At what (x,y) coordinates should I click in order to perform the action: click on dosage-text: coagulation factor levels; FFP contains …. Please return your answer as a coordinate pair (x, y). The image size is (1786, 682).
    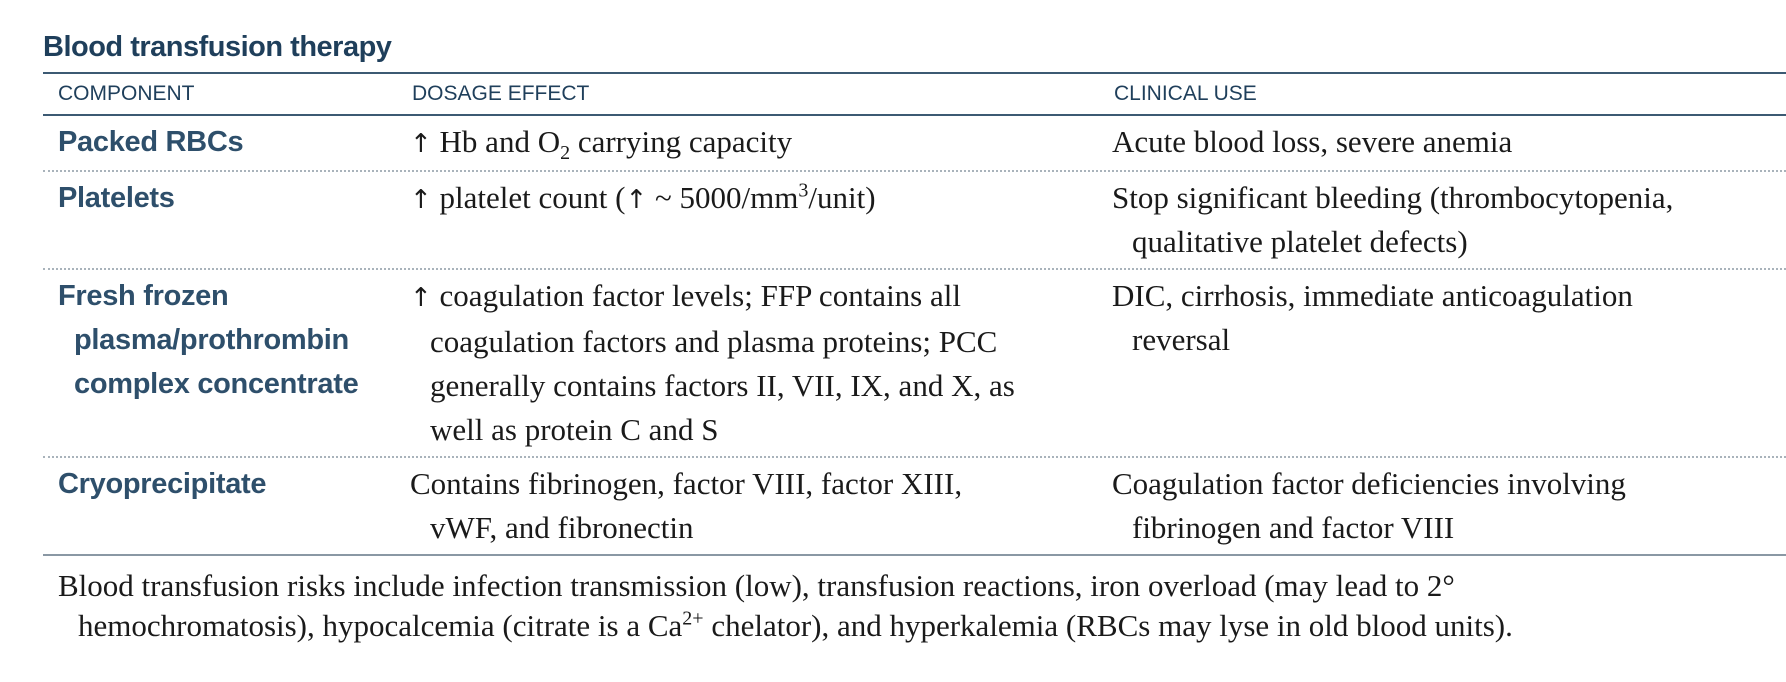
    Looking at the image, I should click on (696, 295).